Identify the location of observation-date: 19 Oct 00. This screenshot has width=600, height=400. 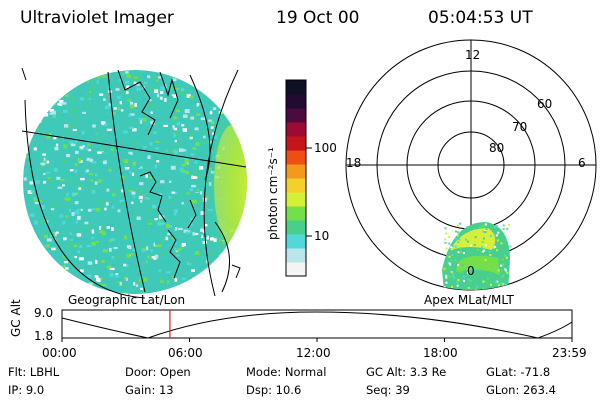
(318, 18).